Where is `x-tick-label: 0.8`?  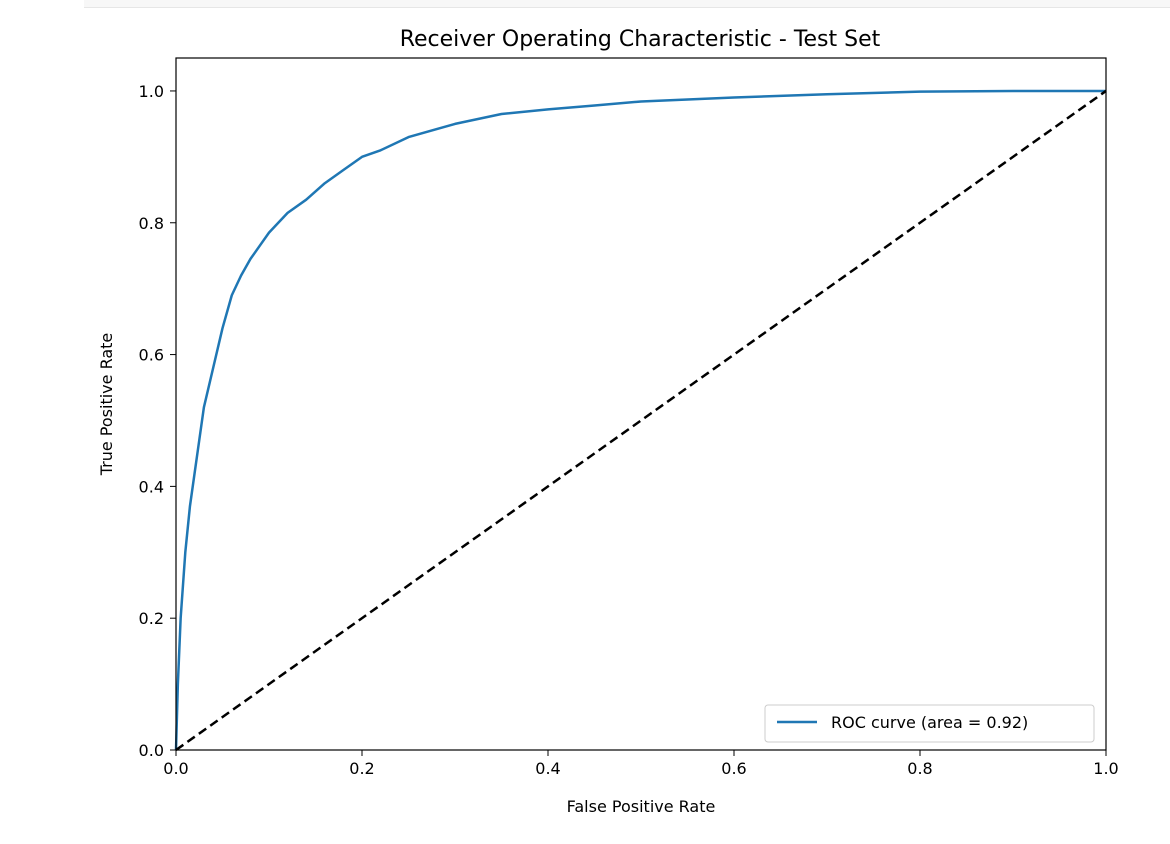 x-tick-label: 0.8 is located at coordinates (919, 768).